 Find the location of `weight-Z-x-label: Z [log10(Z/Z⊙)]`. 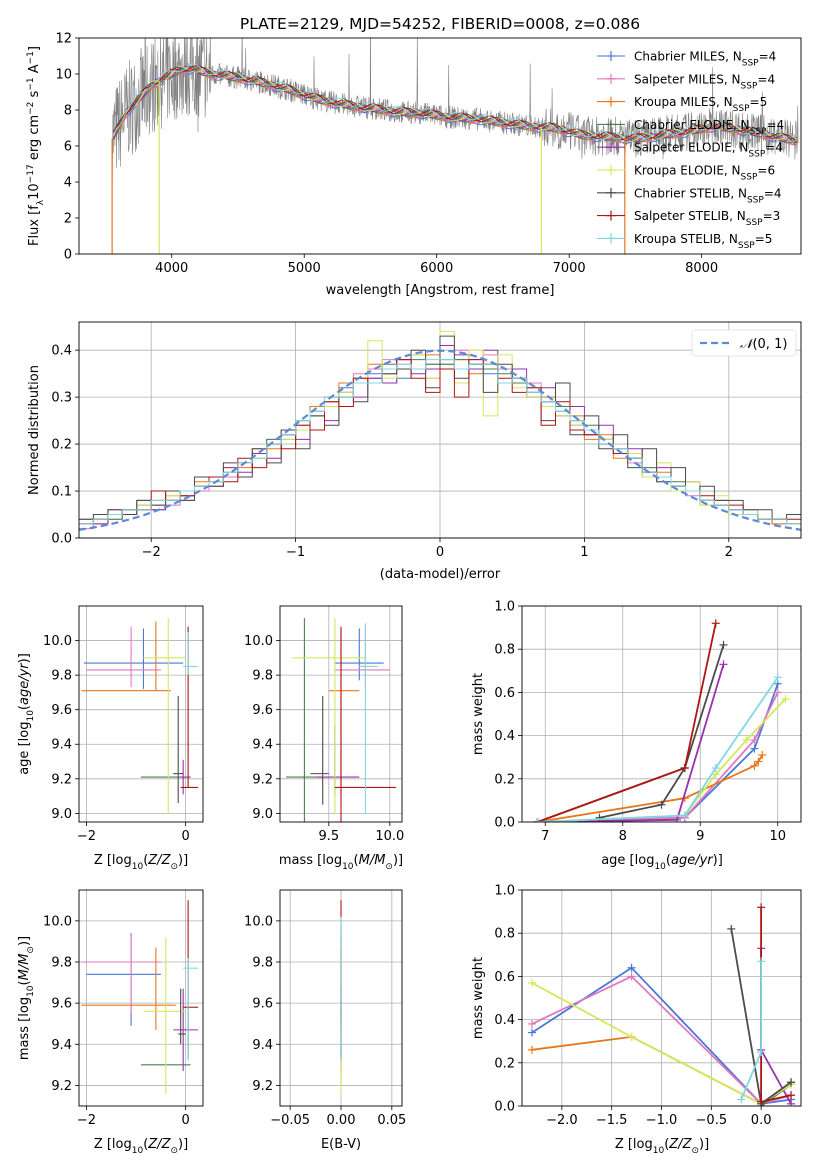

weight-Z-x-label: Z [log10(Z/Z⊙)] is located at coordinates (662, 1146).